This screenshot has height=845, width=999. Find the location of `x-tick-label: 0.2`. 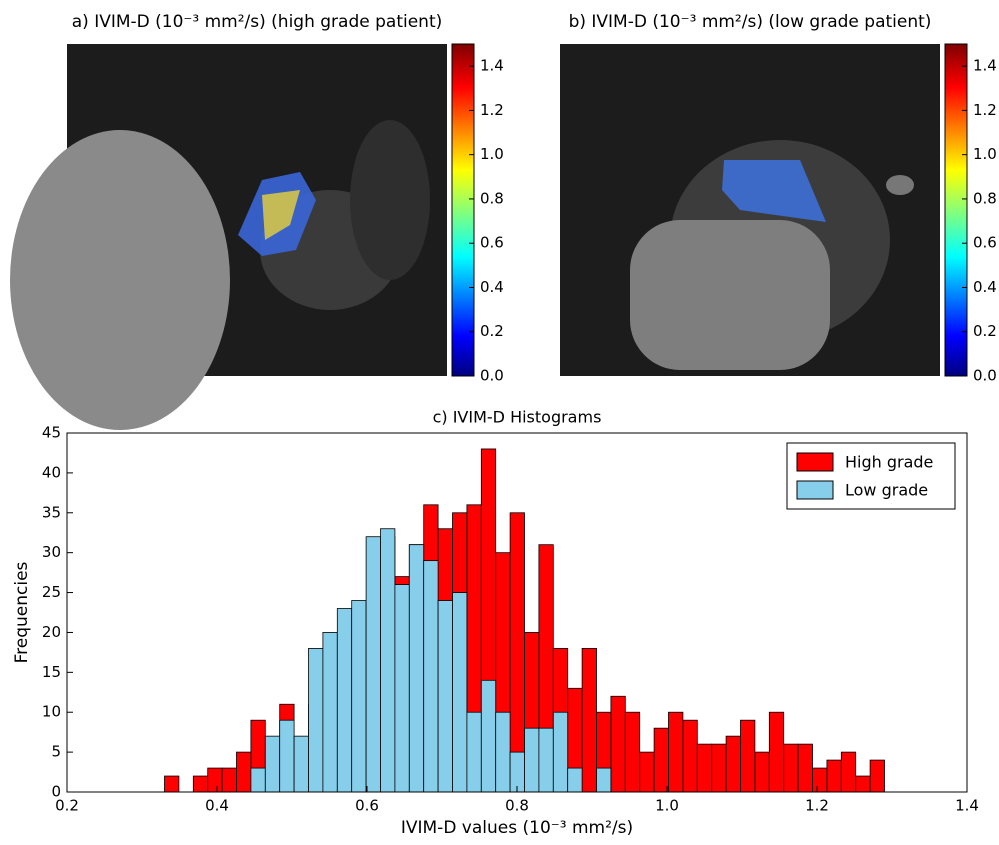

x-tick-label: 0.2 is located at coordinates (67, 806).